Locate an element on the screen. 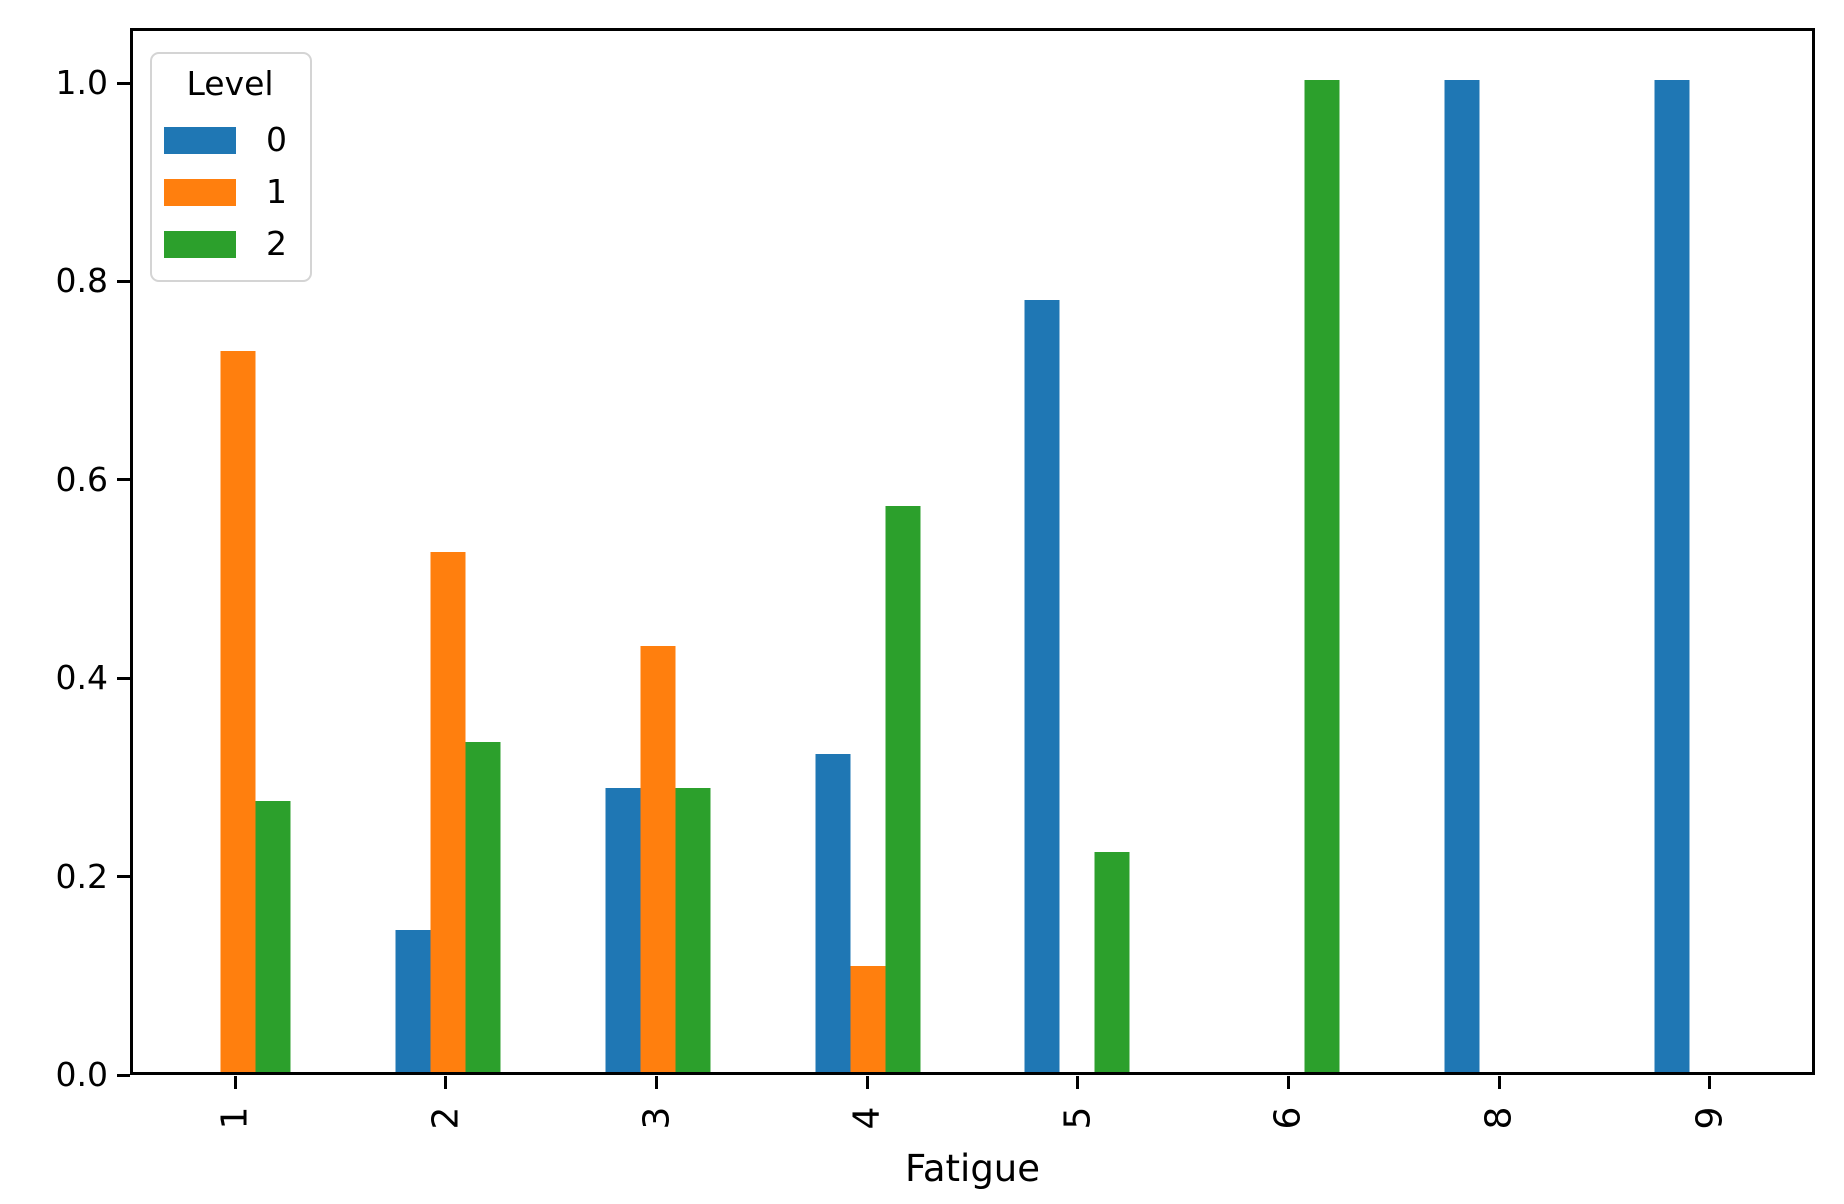  y-tick-label-0.8: 0.8 is located at coordinates (81, 281).